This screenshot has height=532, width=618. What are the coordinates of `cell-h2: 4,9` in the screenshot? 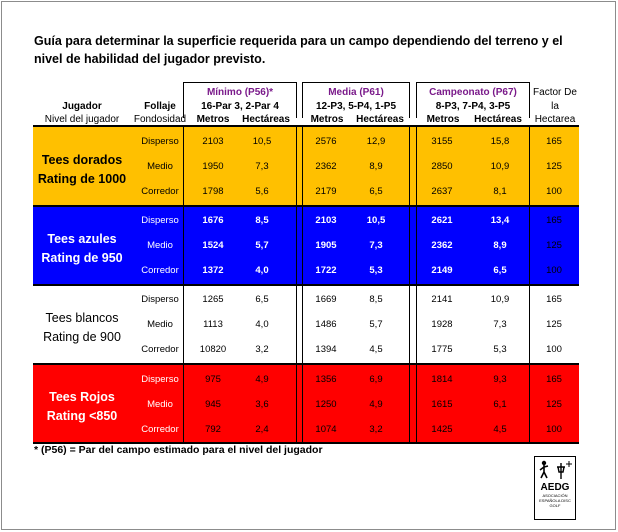 It's located at (376, 404).